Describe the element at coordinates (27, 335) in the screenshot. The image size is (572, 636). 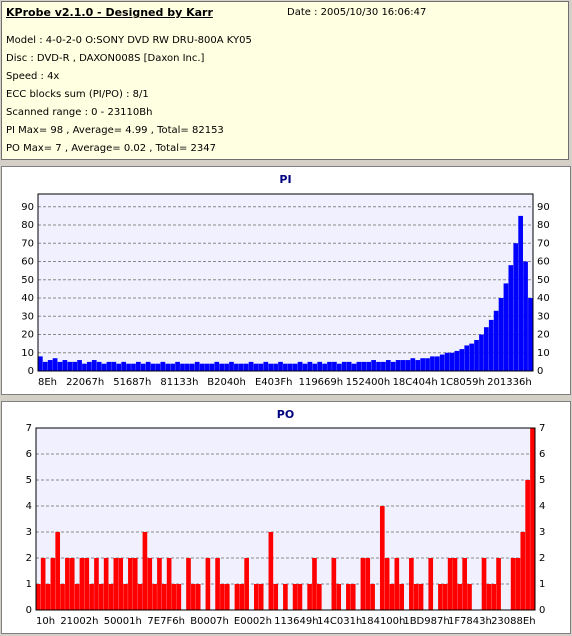
I see `pi-ytick-left: 20` at that location.